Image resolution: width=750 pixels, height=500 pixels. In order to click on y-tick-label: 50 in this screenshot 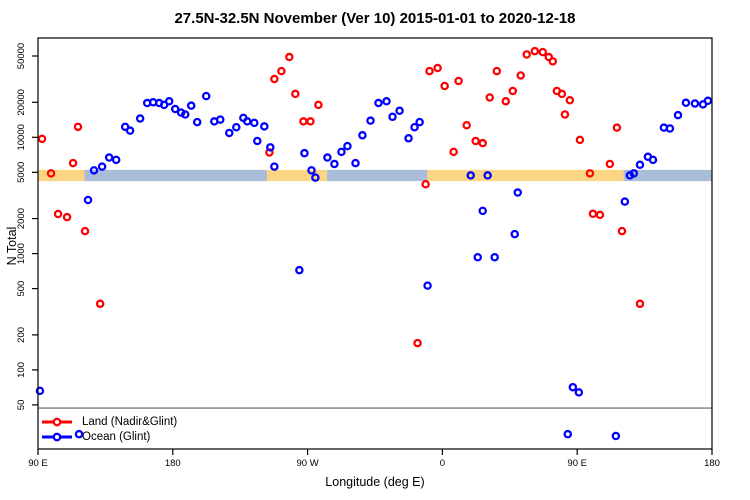, I will do `click(21, 405)`.